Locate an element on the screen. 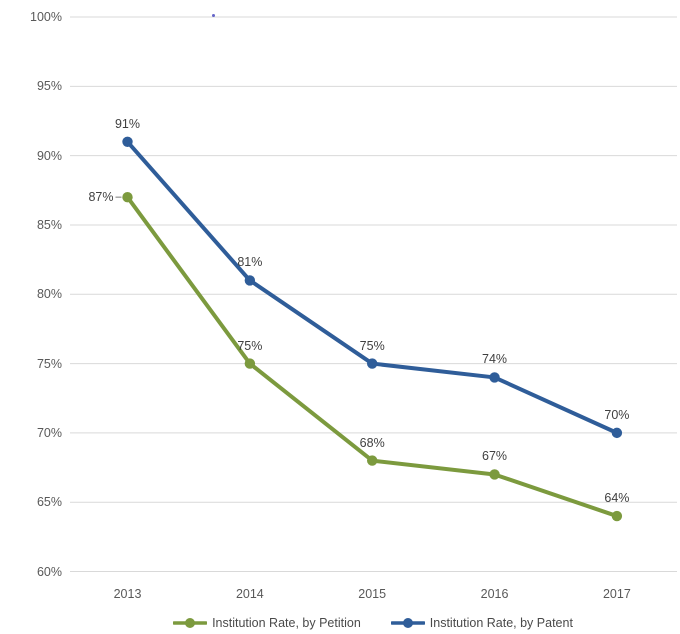 The height and width of the screenshot is (634, 680). artifact-dot is located at coordinates (213, 15).